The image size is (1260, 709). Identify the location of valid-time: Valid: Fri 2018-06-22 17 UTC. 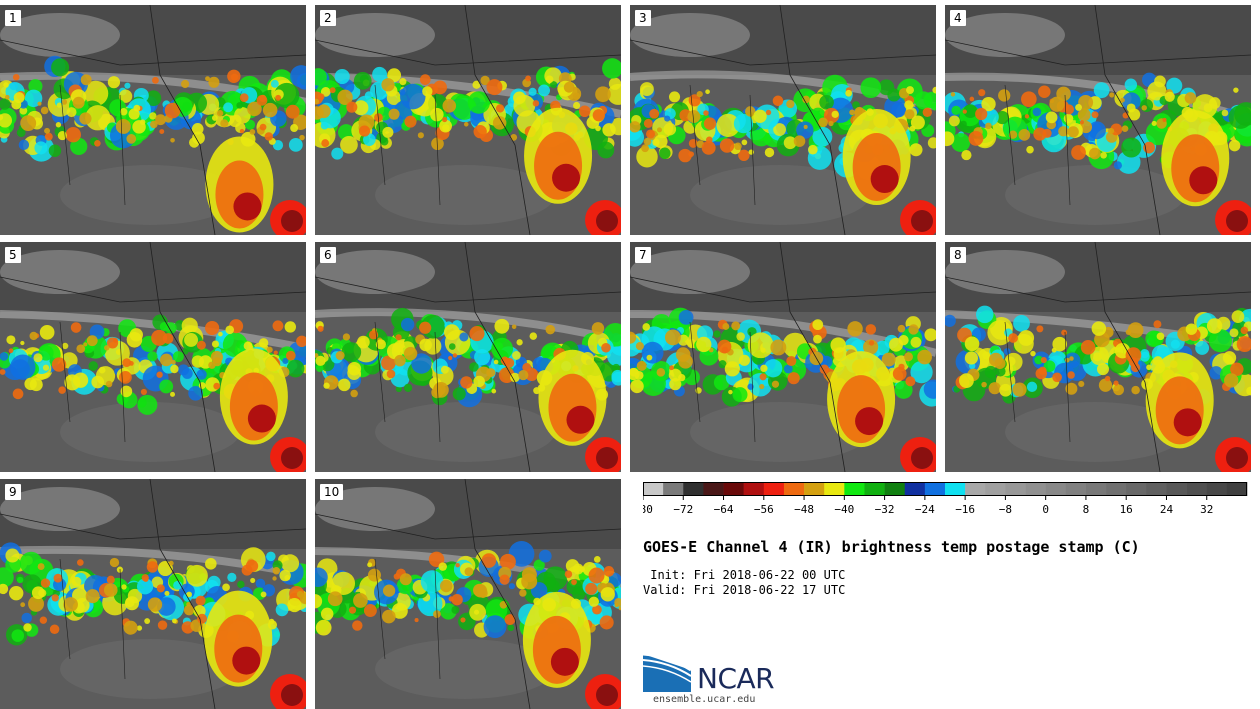
(744, 590).